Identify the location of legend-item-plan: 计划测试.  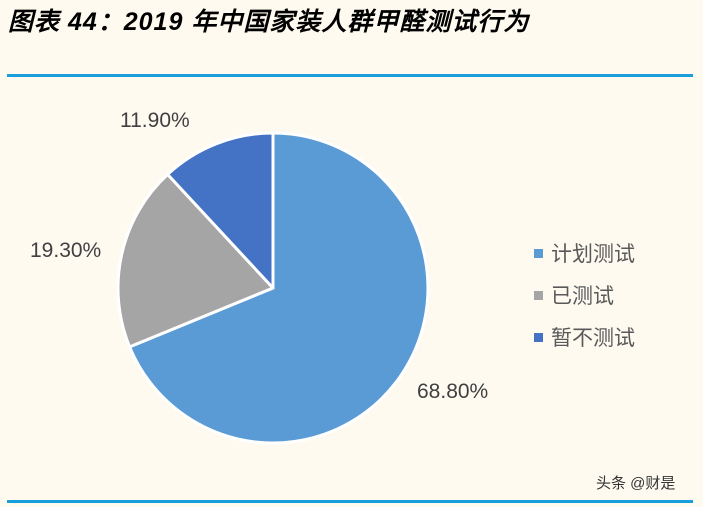
(584, 253).